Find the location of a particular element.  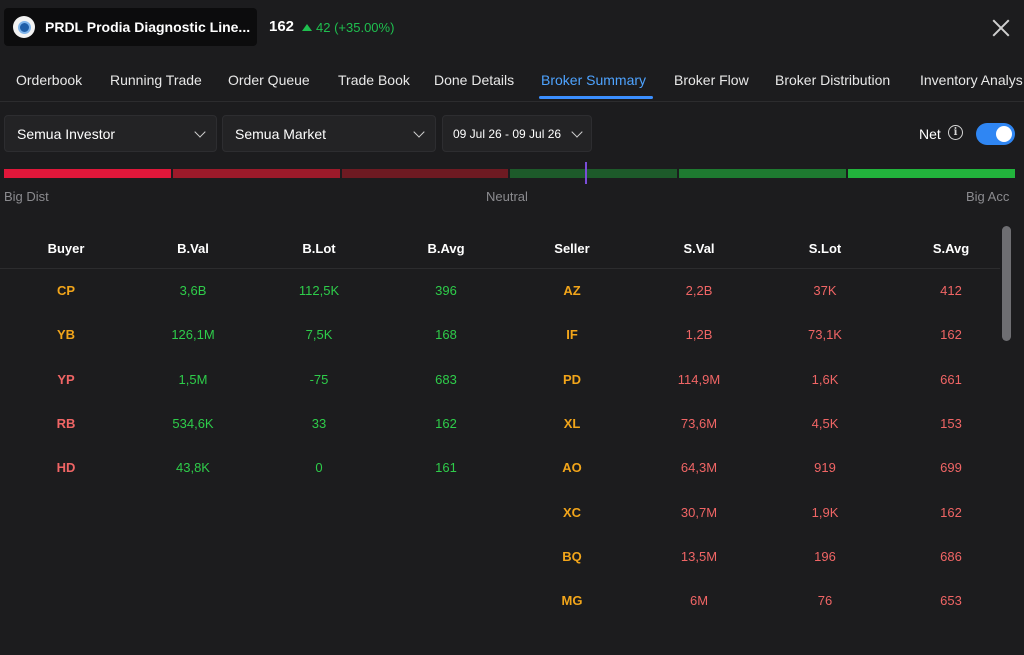

tab-trade-book: Trade Book is located at coordinates (374, 80).